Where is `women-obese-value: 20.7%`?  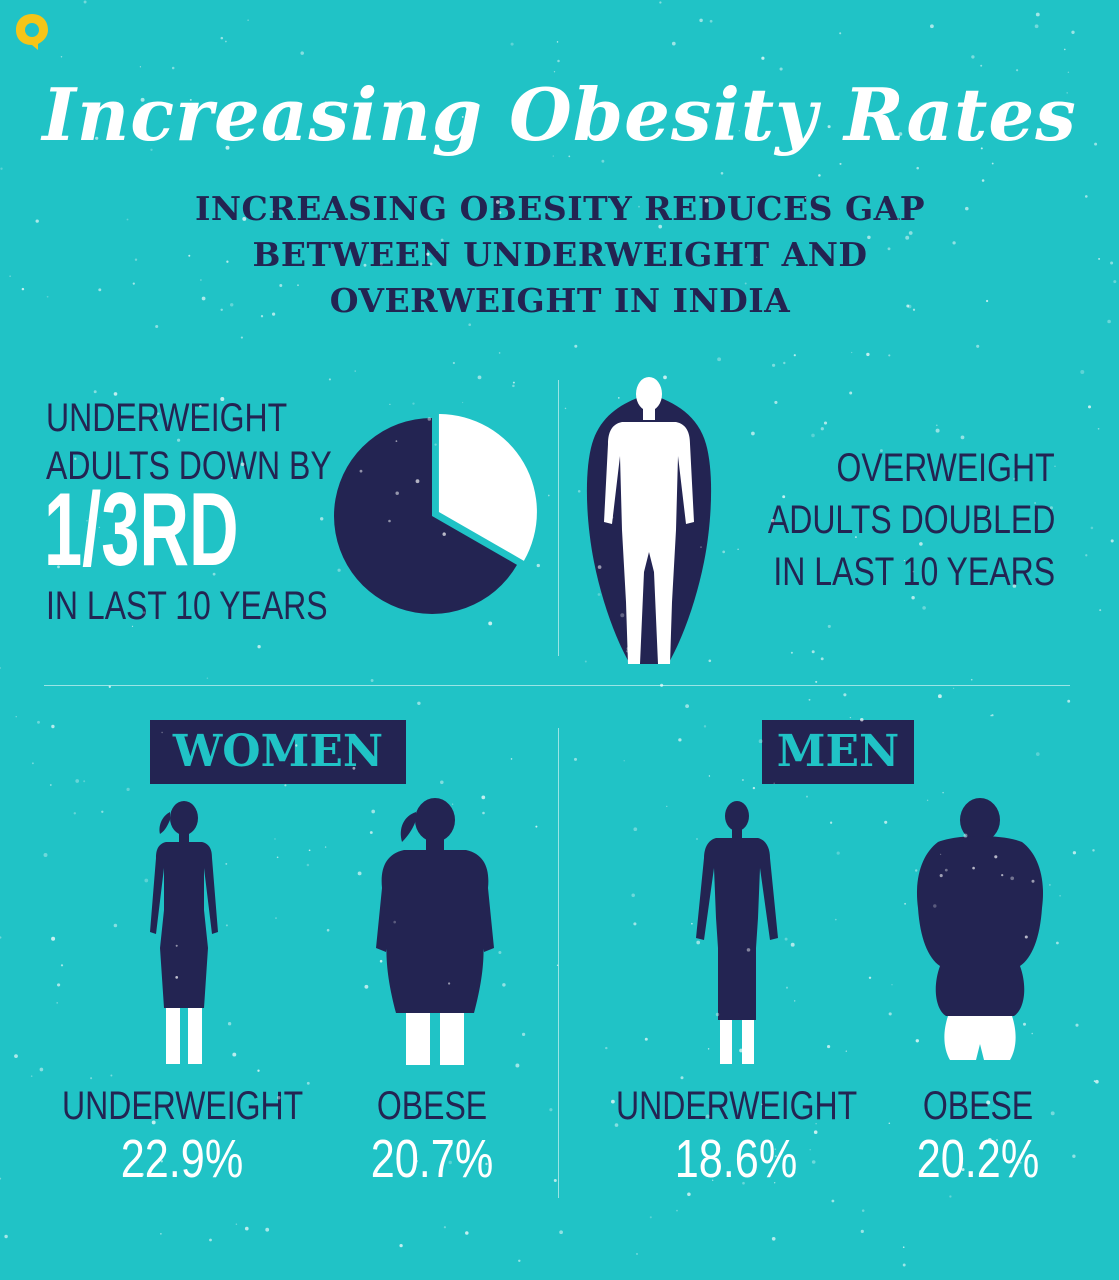 women-obese-value: 20.7% is located at coordinates (432, 1159).